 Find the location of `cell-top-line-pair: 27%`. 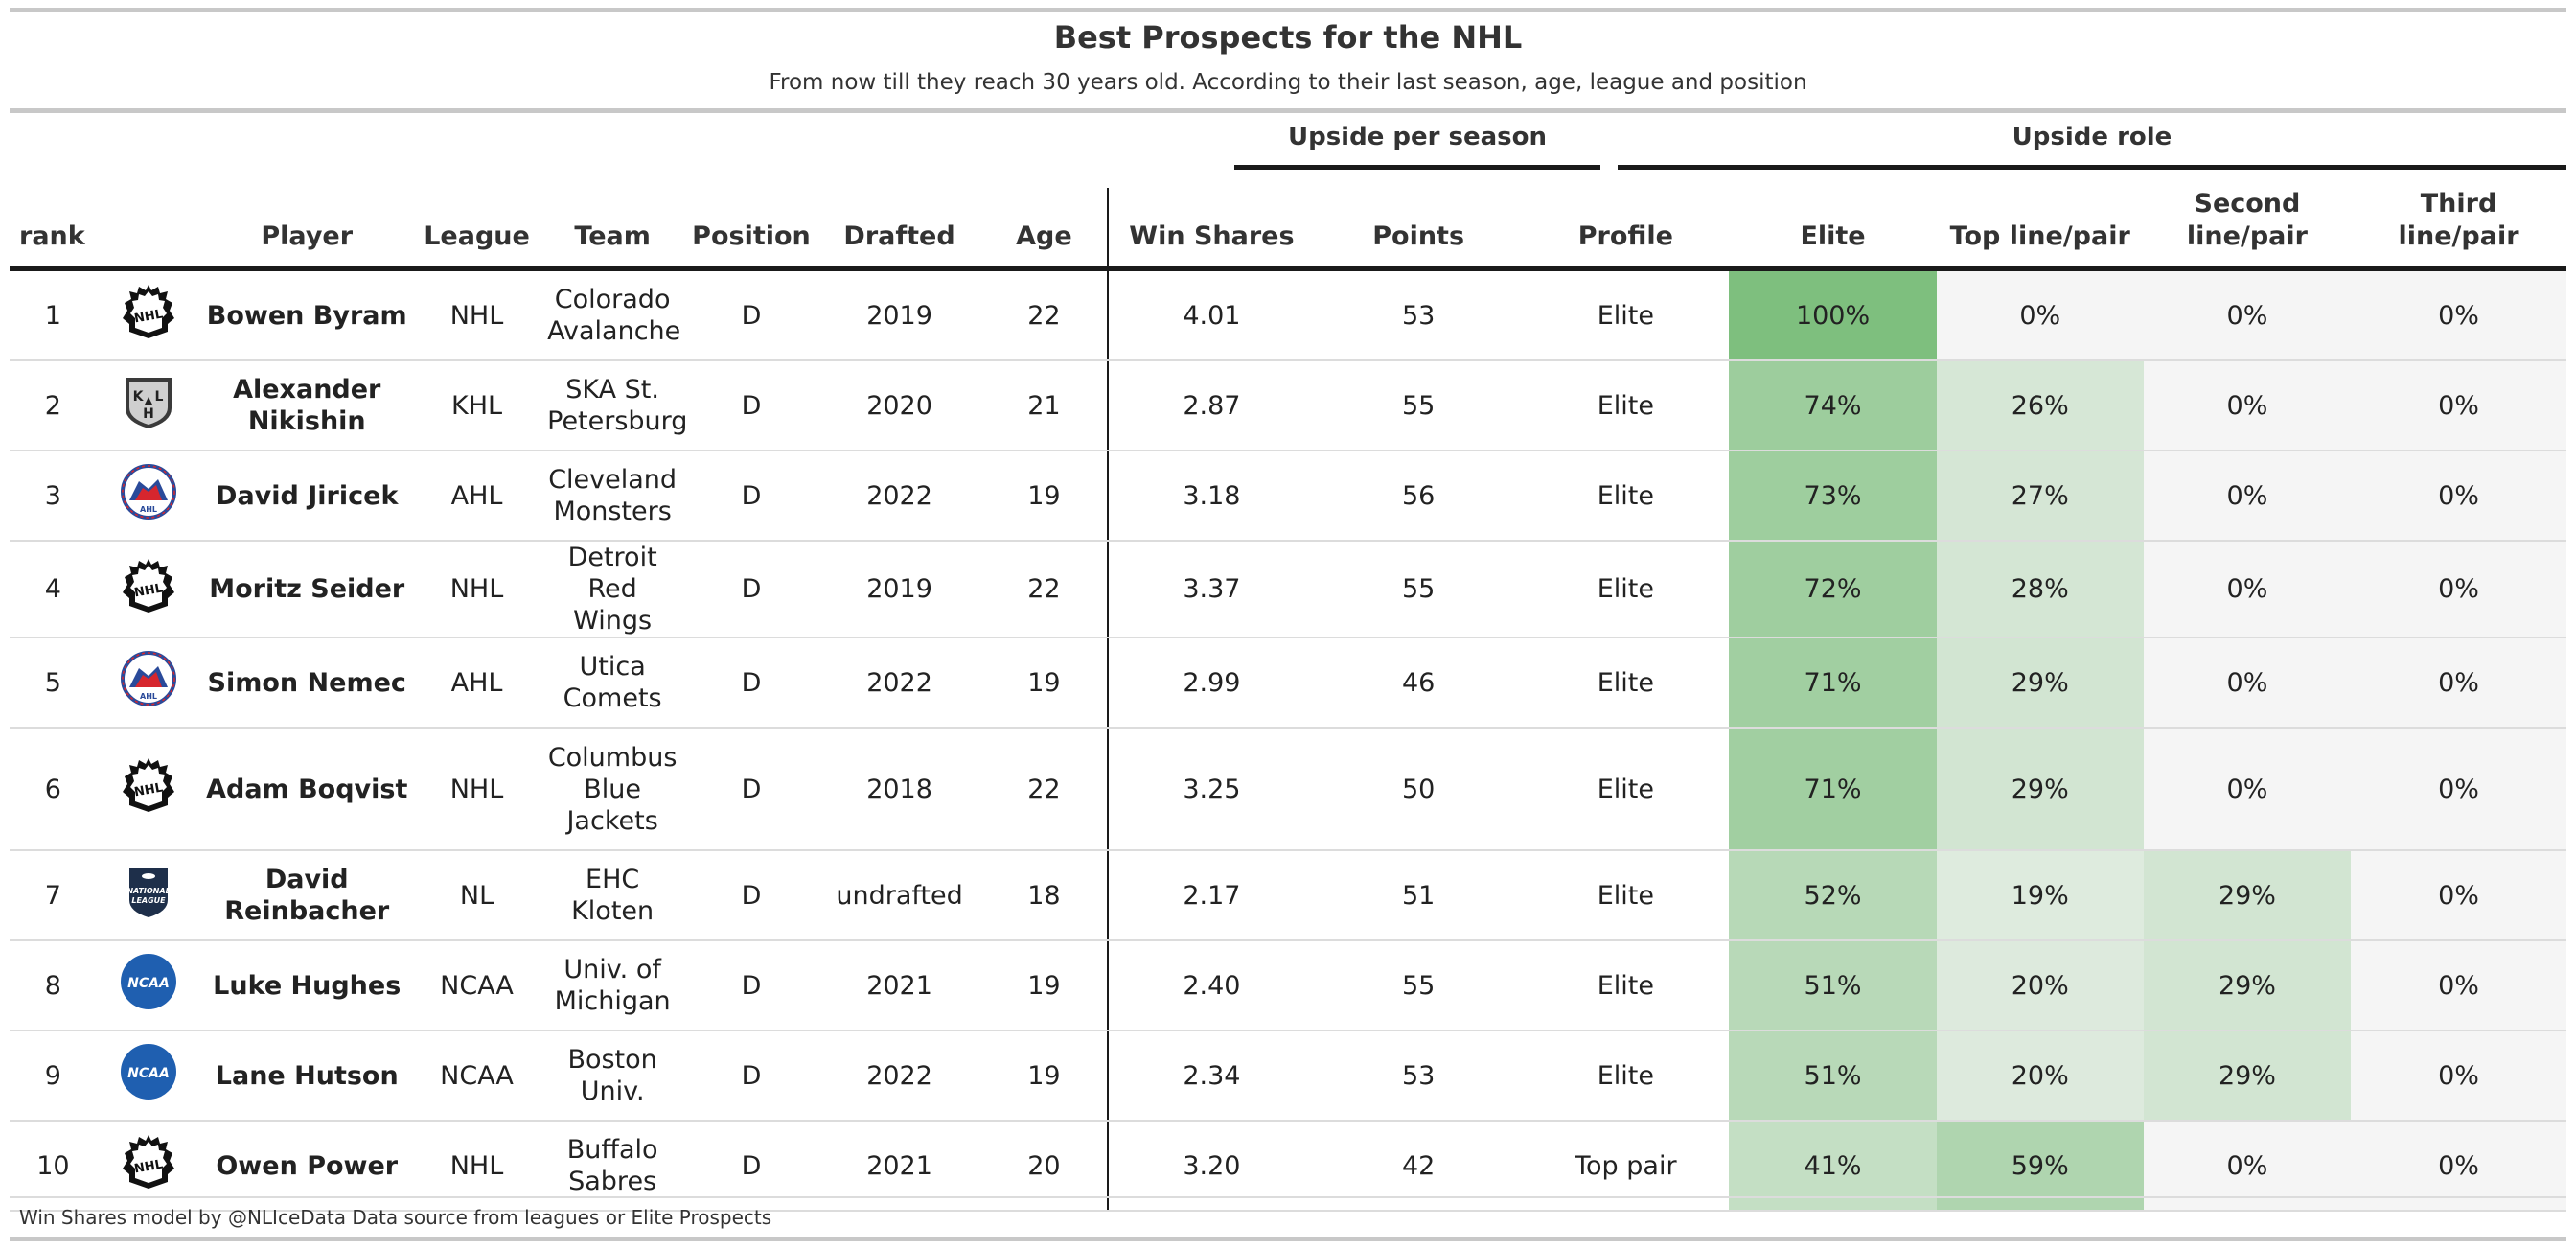

cell-top-line-pair: 27% is located at coordinates (2040, 496).